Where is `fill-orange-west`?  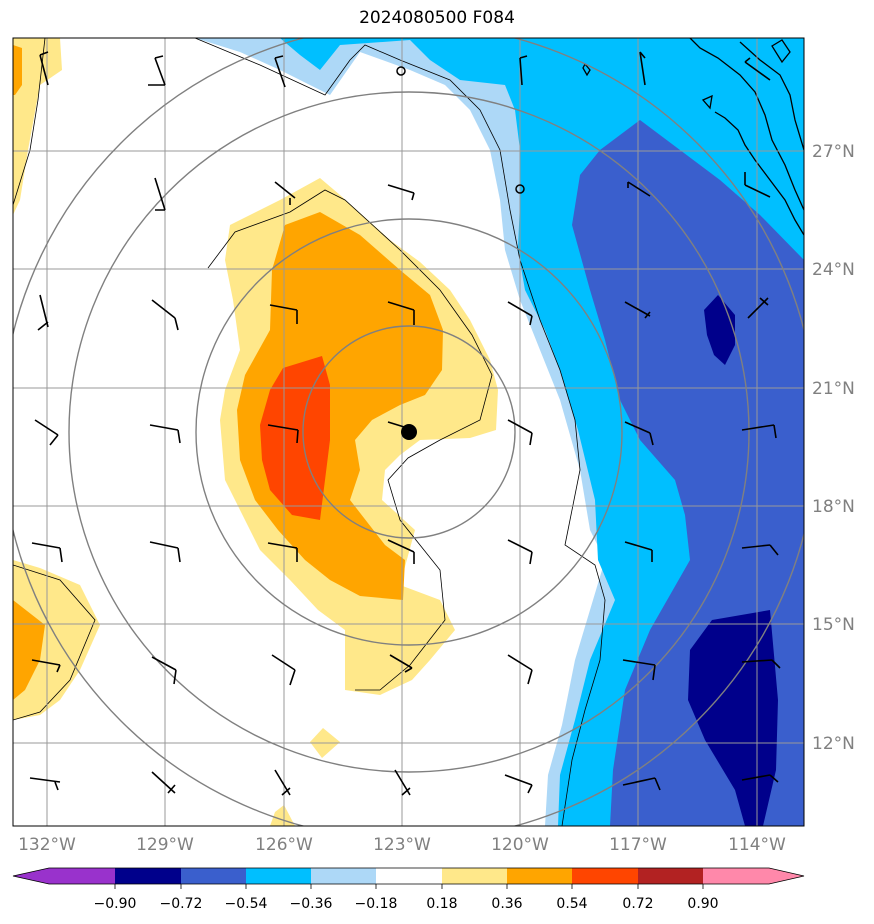 fill-orange-west is located at coordinates (29, 650).